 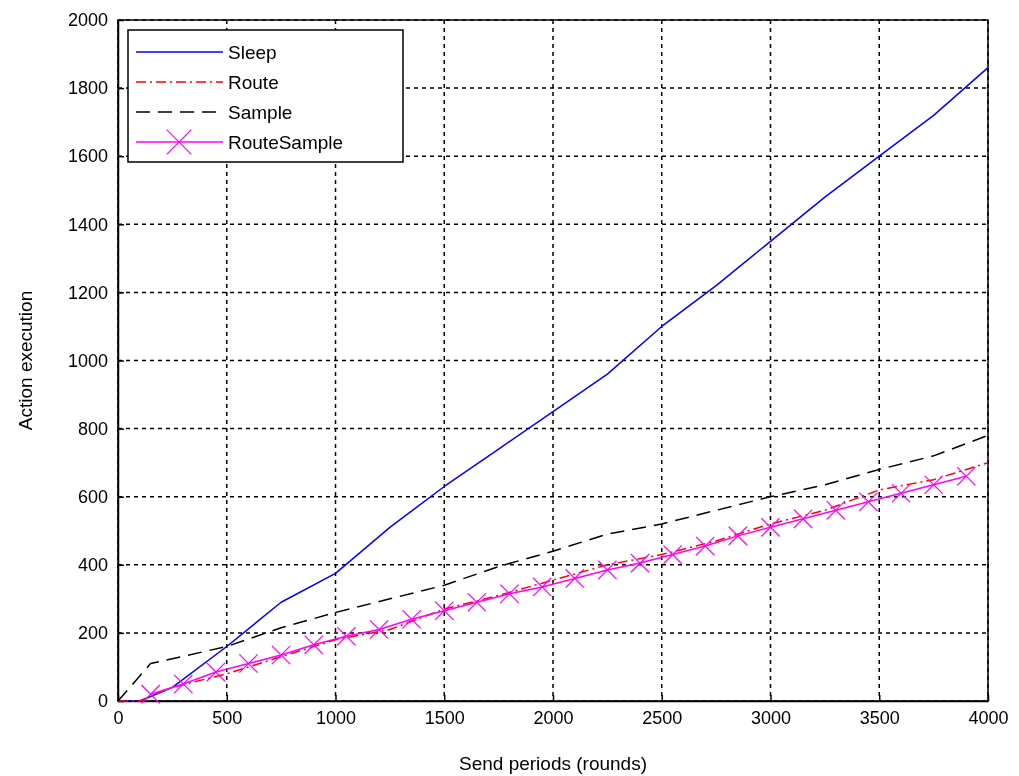 What do you see at coordinates (253, 82) in the screenshot?
I see `legend-label: Route` at bounding box center [253, 82].